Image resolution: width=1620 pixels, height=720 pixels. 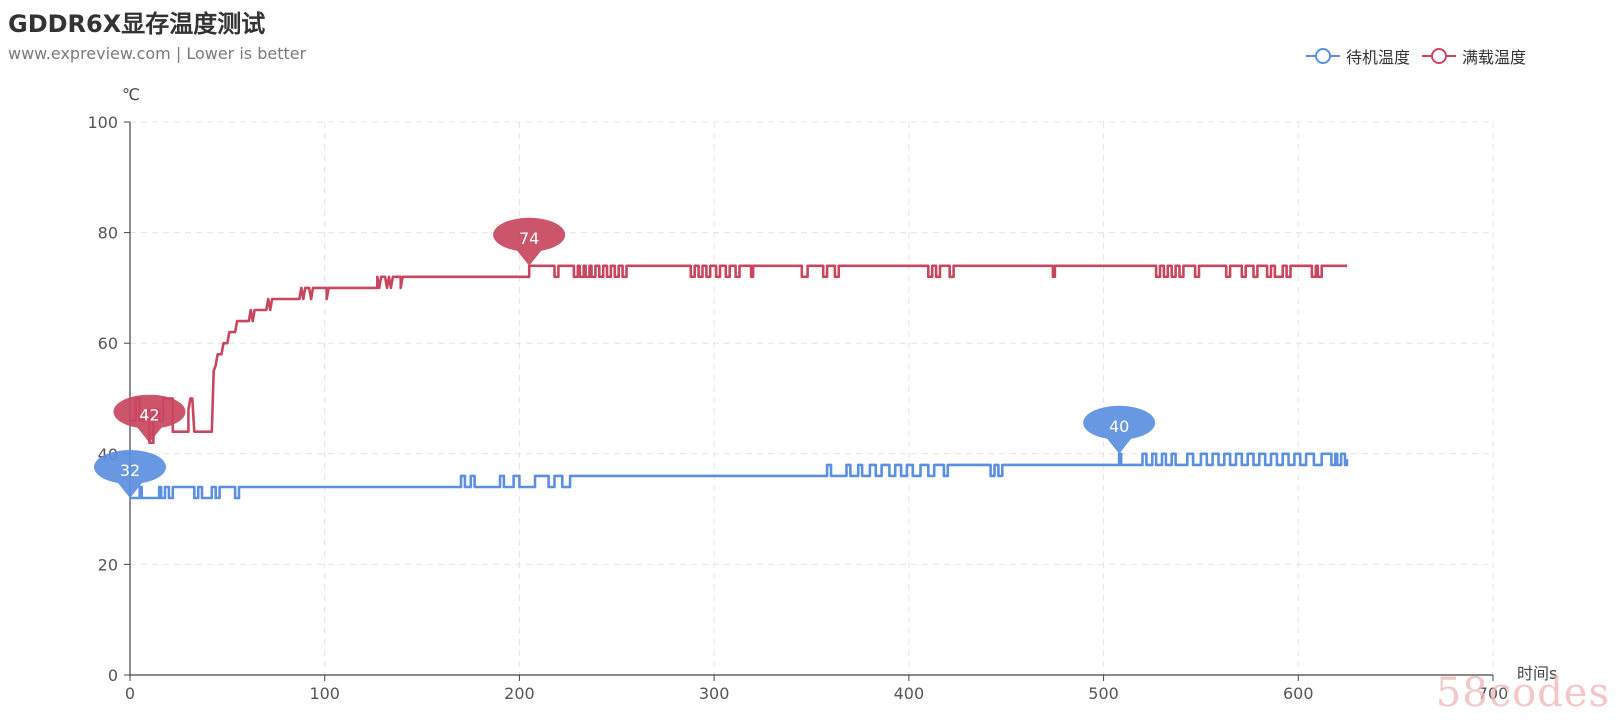 I want to click on y-tick-label-20: 20, so click(x=108, y=564).